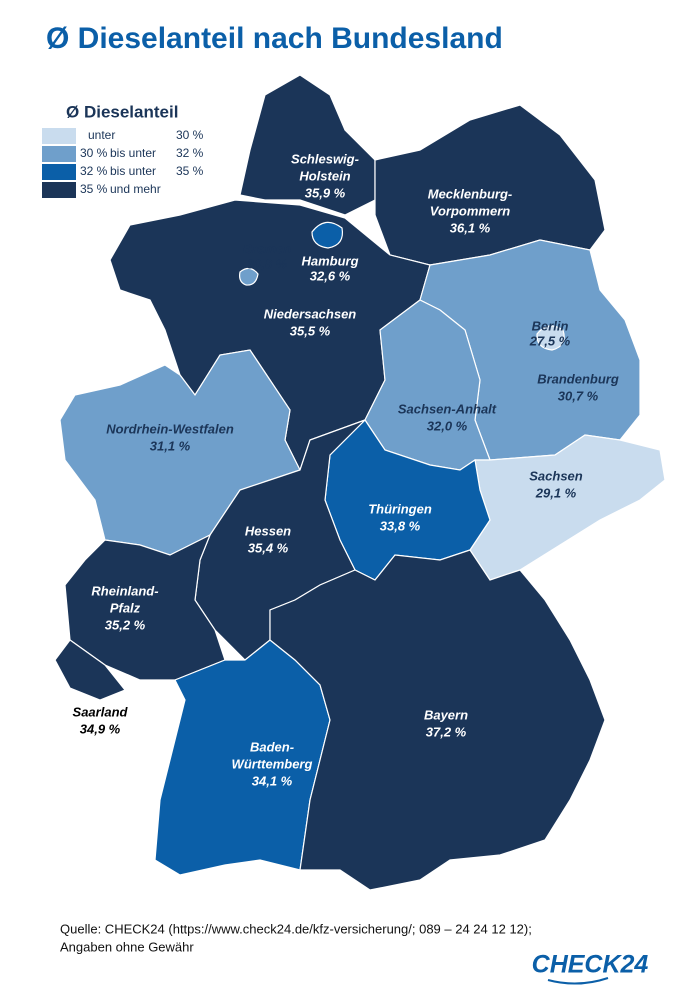 This screenshot has width=676, height=993. I want to click on state-value: 34,9 %, so click(100, 728).